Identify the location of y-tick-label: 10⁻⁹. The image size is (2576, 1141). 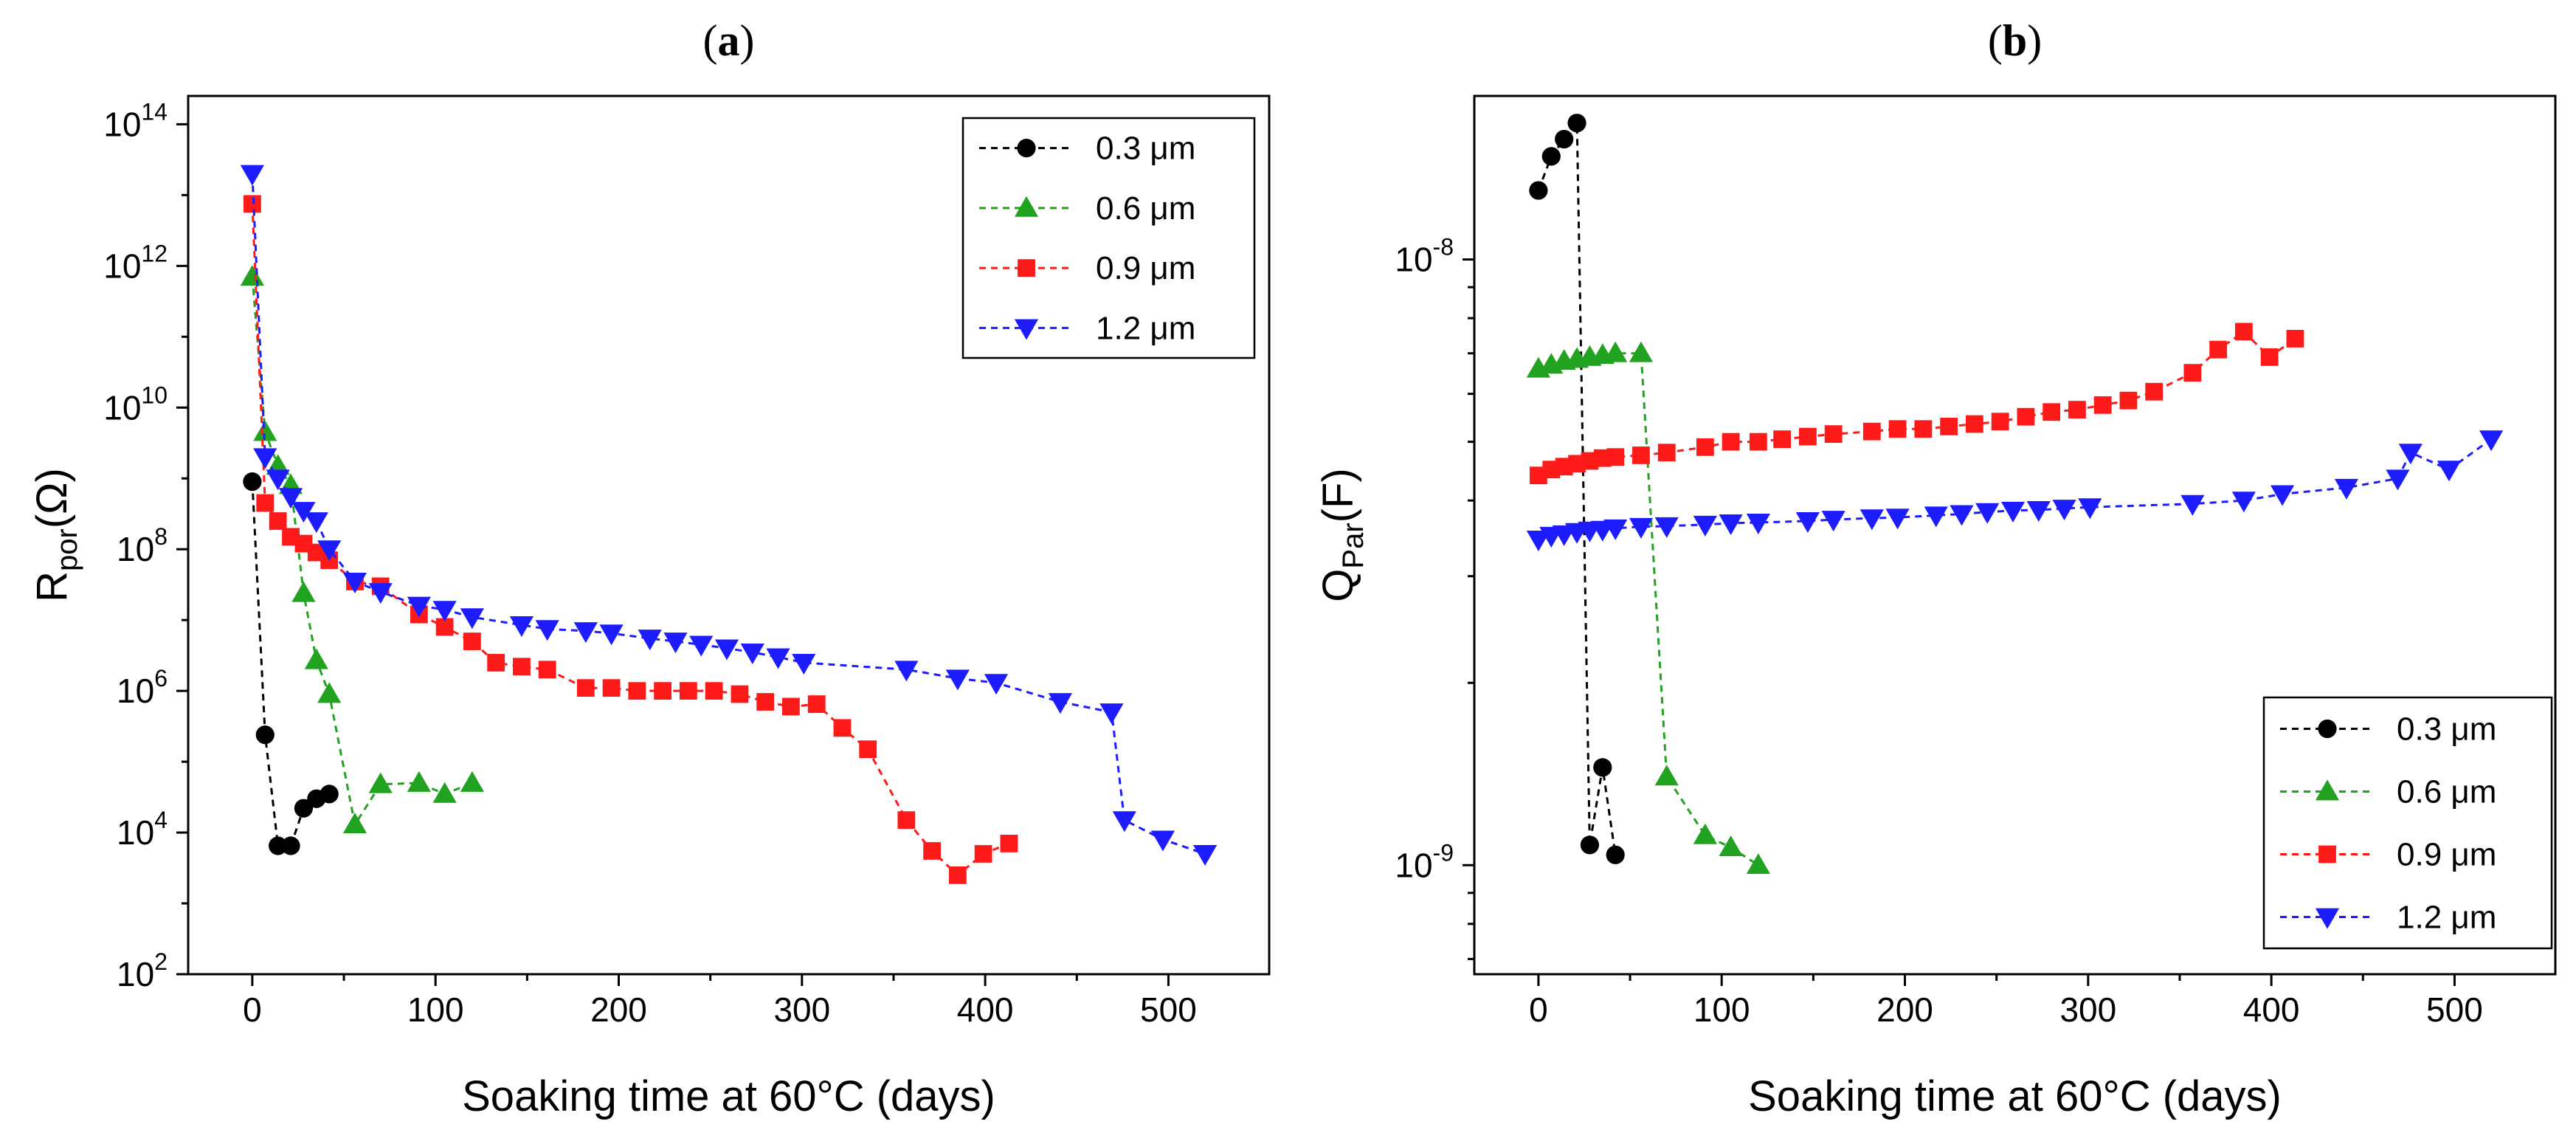
(1424, 861).